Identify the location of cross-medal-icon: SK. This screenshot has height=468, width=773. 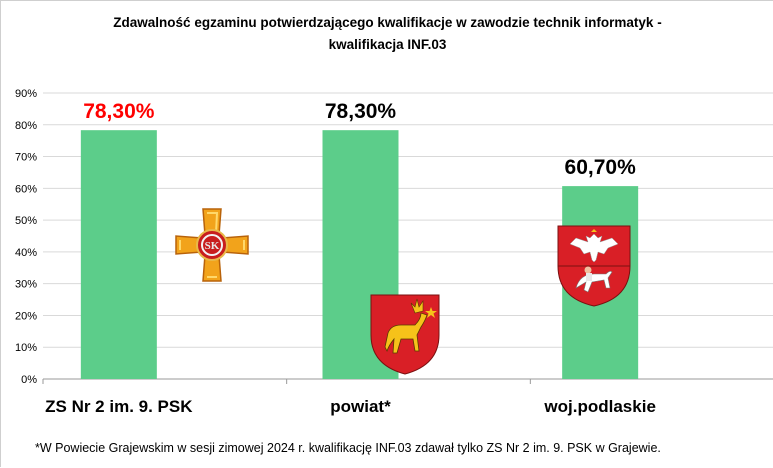
(212, 245).